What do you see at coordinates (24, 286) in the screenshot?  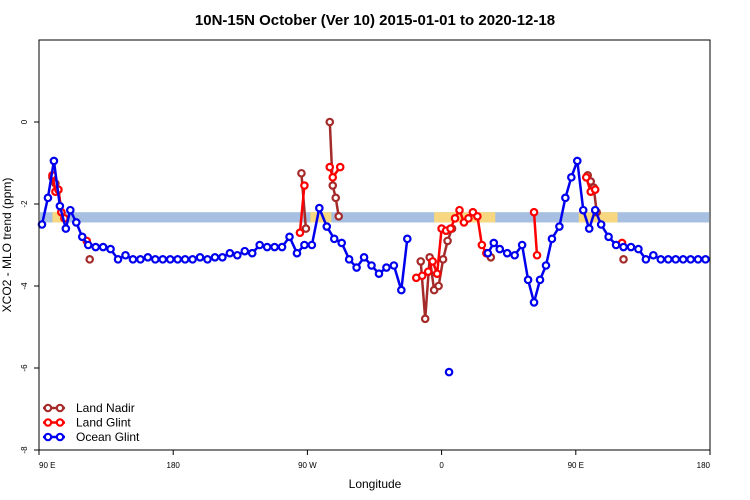 I see `y-tick-label: -4` at bounding box center [24, 286].